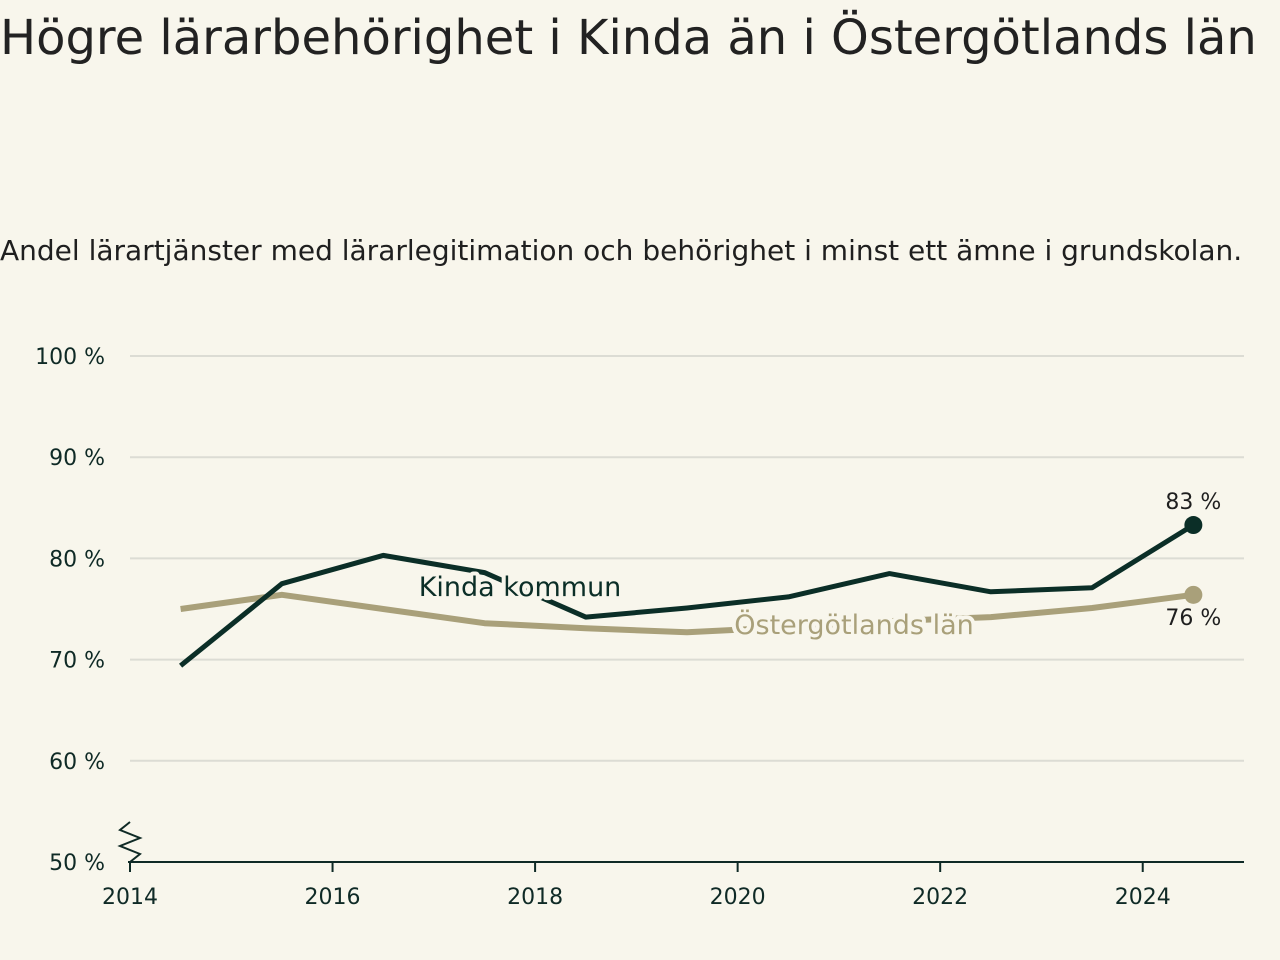 The height and width of the screenshot is (960, 1280). Describe the element at coordinates (1143, 897) in the screenshot. I see `x-tick-label-2024: 2024` at that location.